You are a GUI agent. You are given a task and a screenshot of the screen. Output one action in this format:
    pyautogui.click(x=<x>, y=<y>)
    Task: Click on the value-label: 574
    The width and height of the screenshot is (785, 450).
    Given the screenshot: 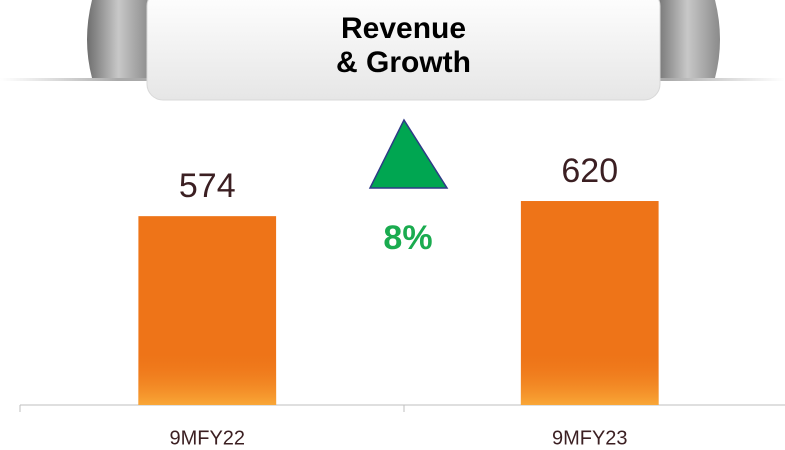 What is the action you would take?
    pyautogui.click(x=207, y=186)
    